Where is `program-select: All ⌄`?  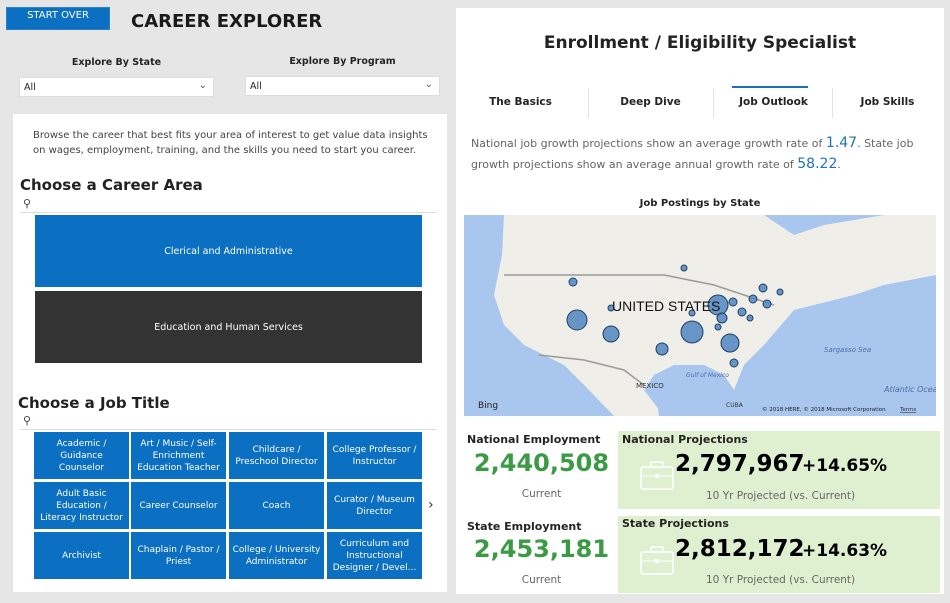
program-select: All ⌄ is located at coordinates (342, 86).